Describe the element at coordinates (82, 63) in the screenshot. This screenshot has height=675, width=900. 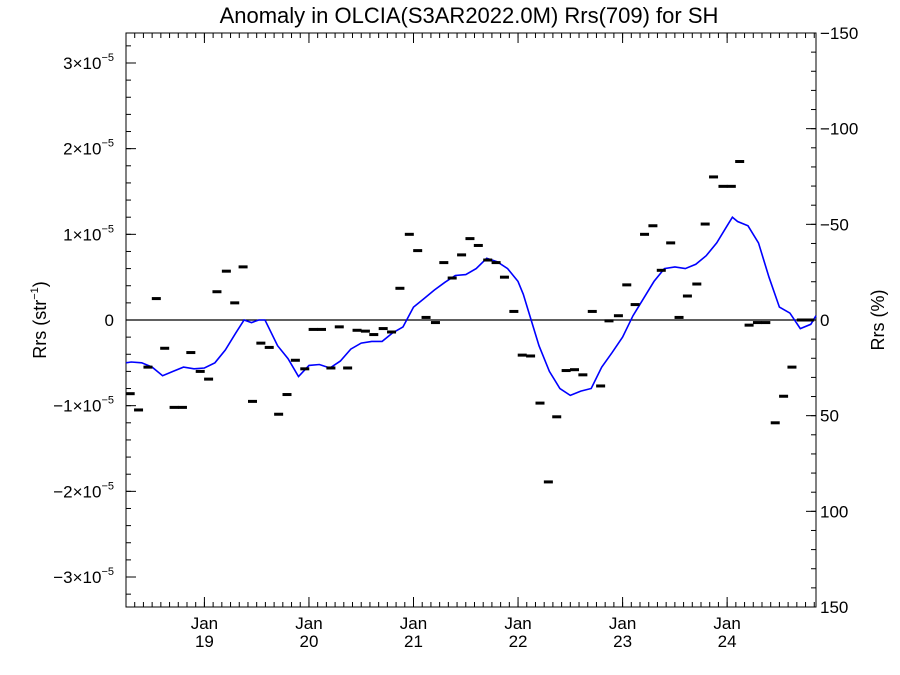
I see `left-tick-mantissa: 3×10` at that location.